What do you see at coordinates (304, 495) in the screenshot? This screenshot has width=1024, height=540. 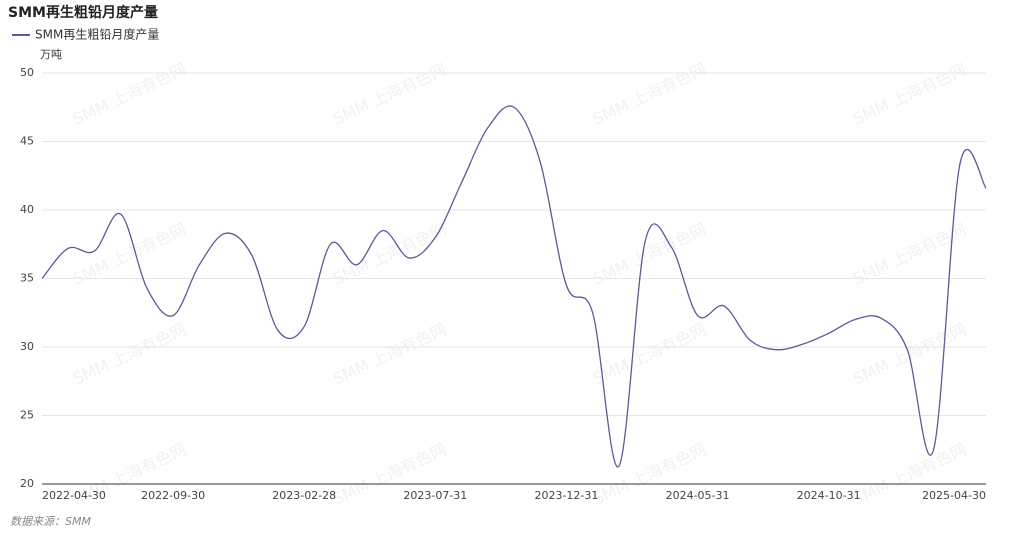 I see `x-tick-label: 2023-02-28` at bounding box center [304, 495].